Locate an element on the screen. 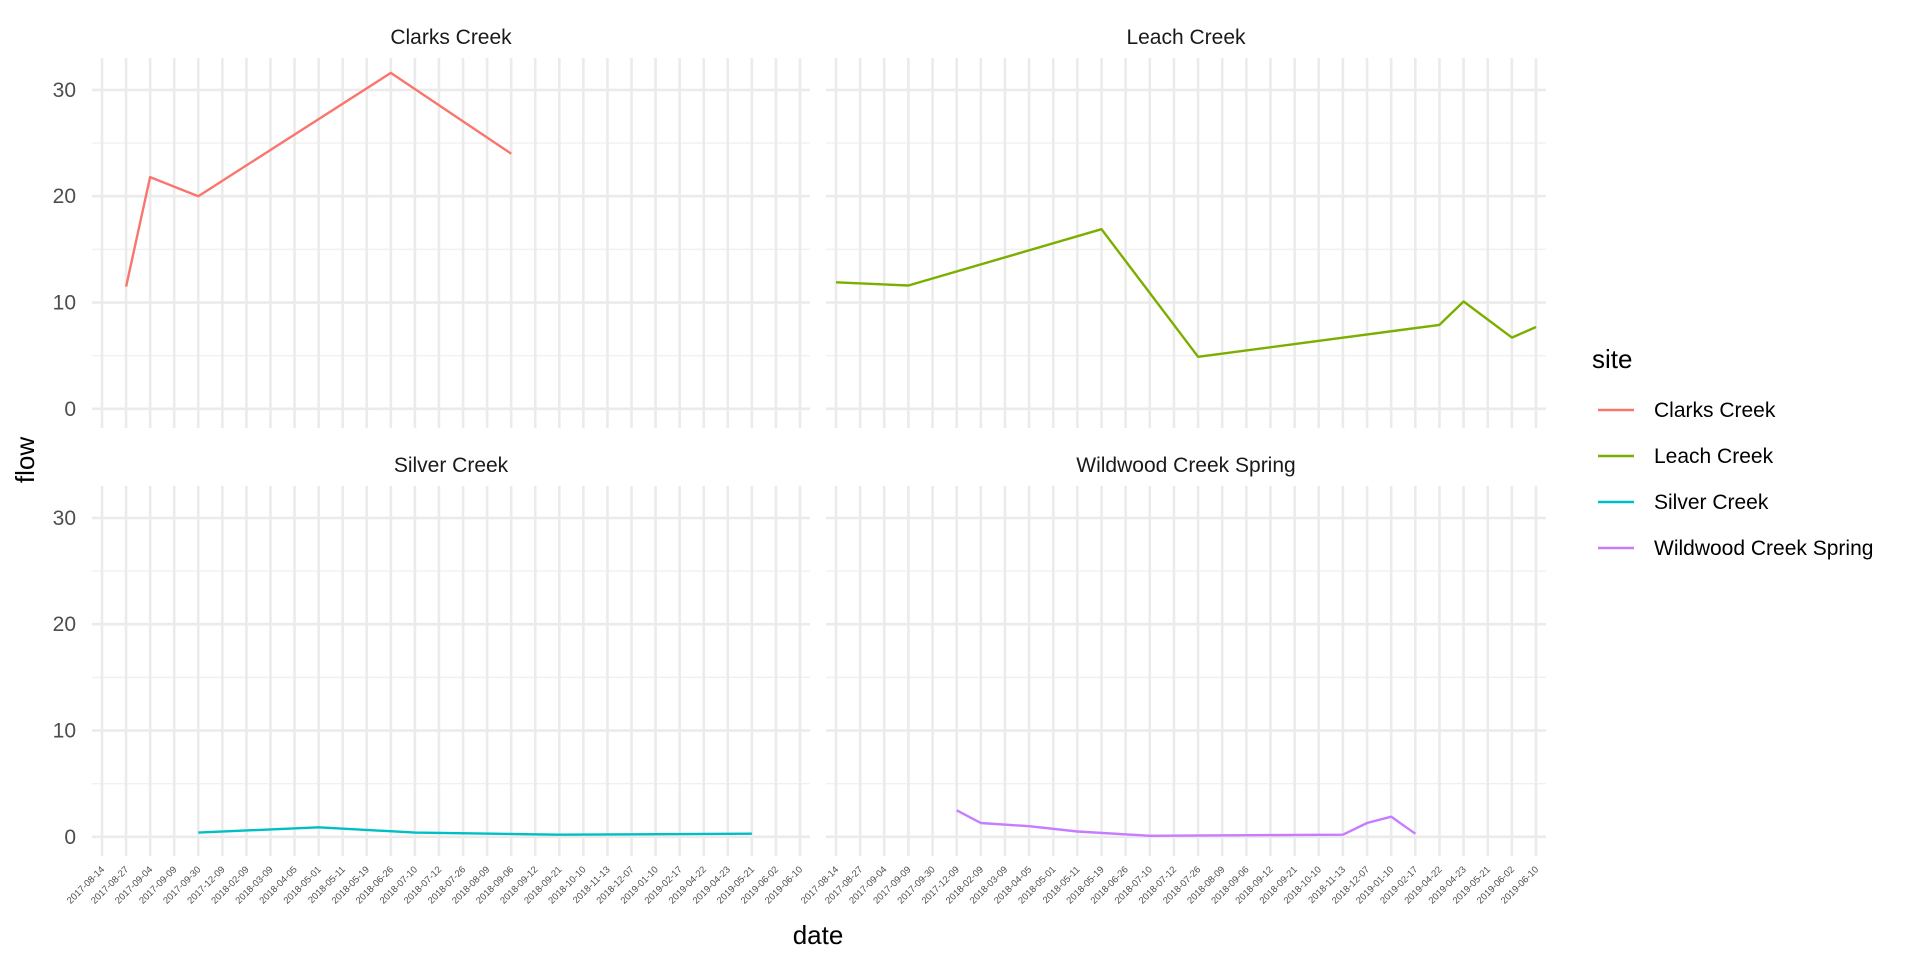 The width and height of the screenshot is (1920, 960). legend-label: Clarks Creek is located at coordinates (1715, 410).